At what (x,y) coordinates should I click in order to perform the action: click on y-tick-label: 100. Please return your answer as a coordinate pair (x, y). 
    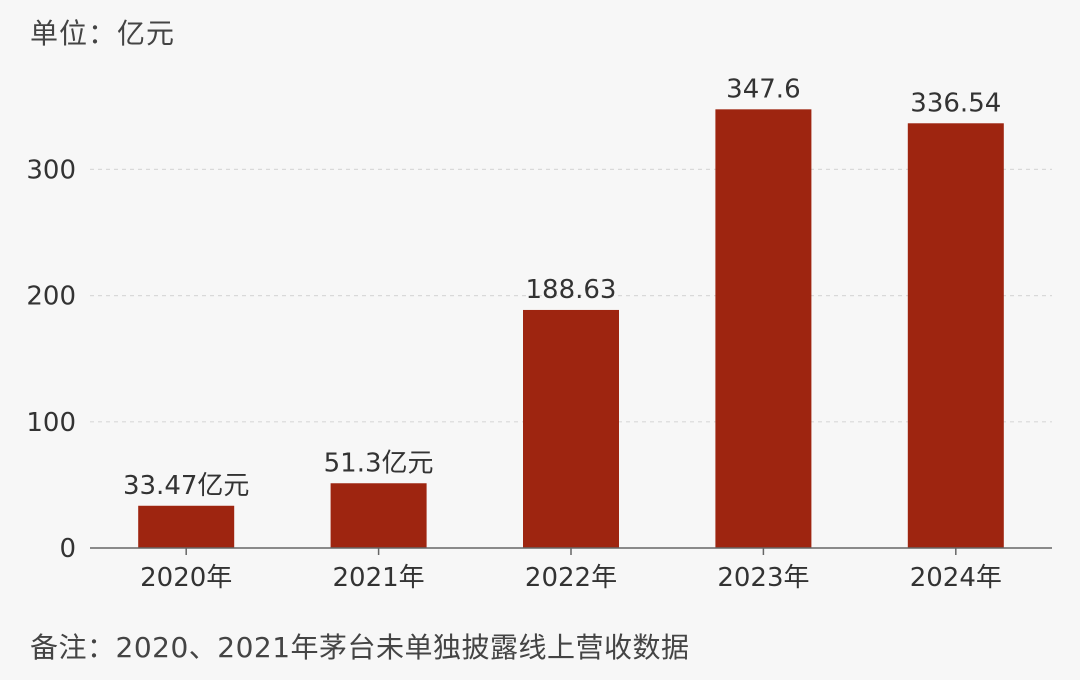
    Looking at the image, I should click on (51, 423).